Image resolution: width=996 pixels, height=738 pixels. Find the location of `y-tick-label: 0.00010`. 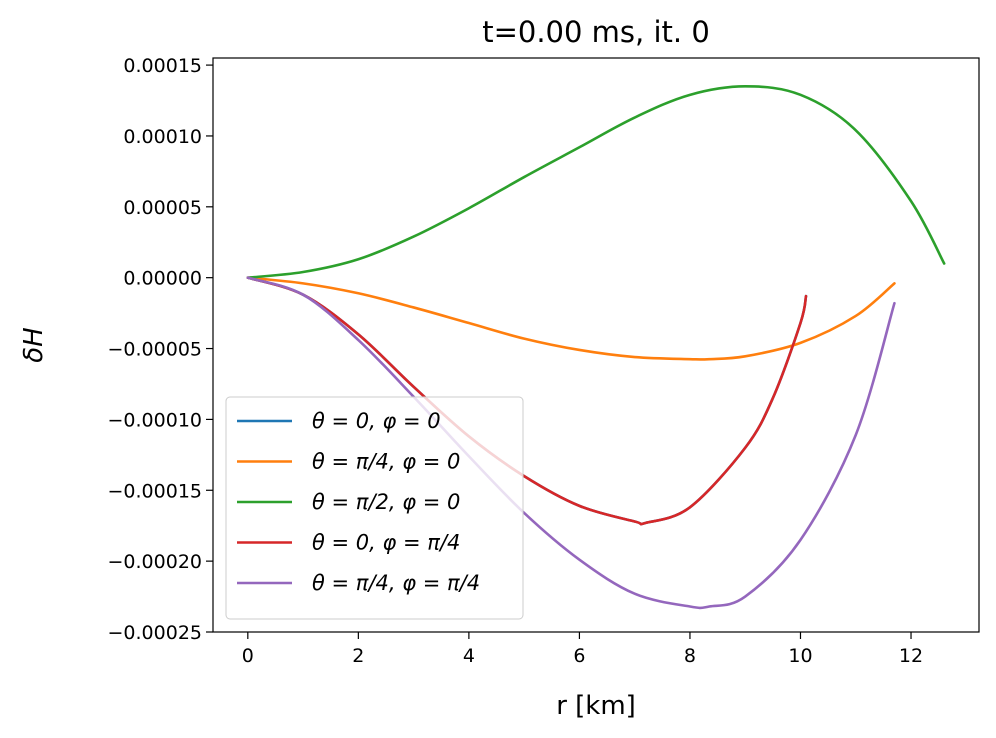

y-tick-label: 0.00010 is located at coordinates (162, 137).